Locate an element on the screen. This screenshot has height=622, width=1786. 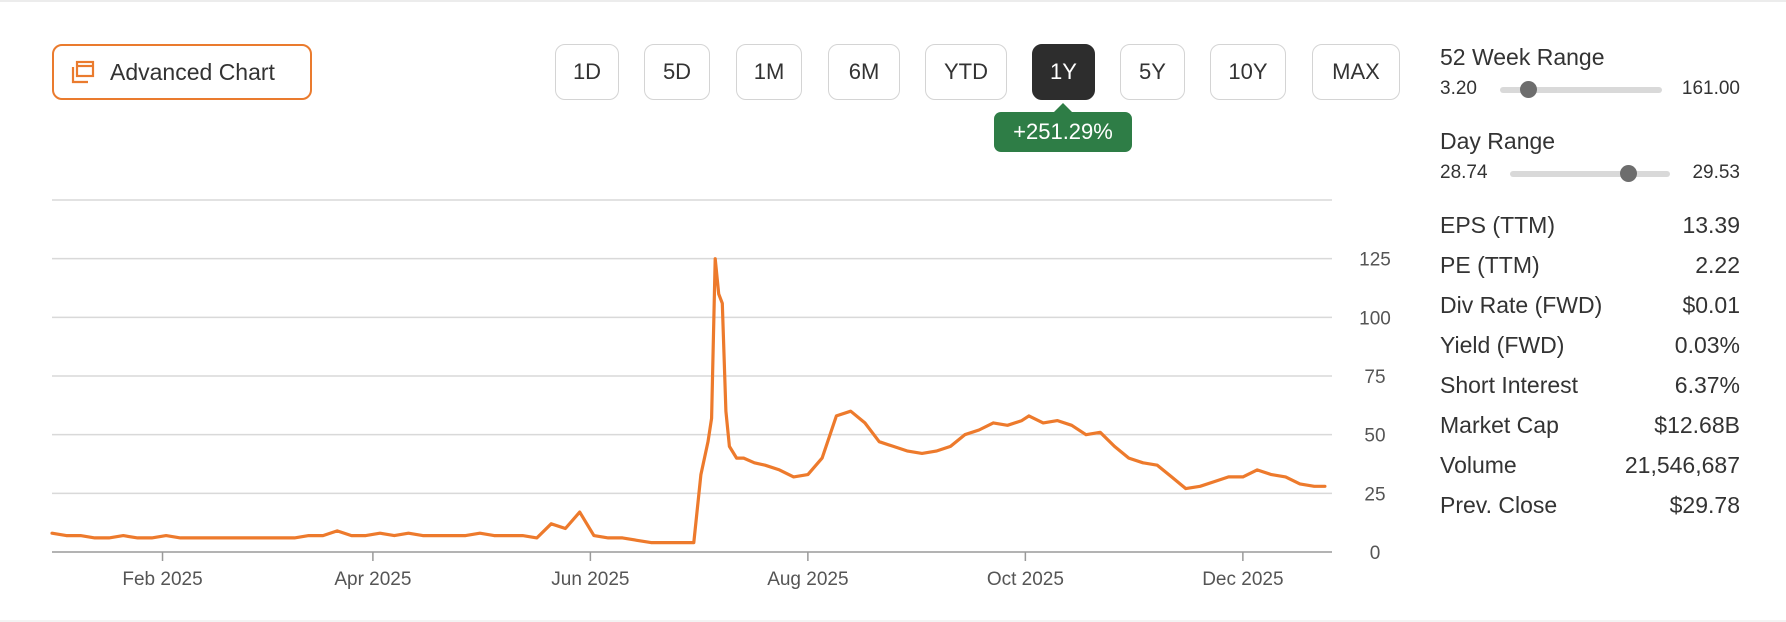
week52-range-title: 52 Week Range is located at coordinates (1522, 57).